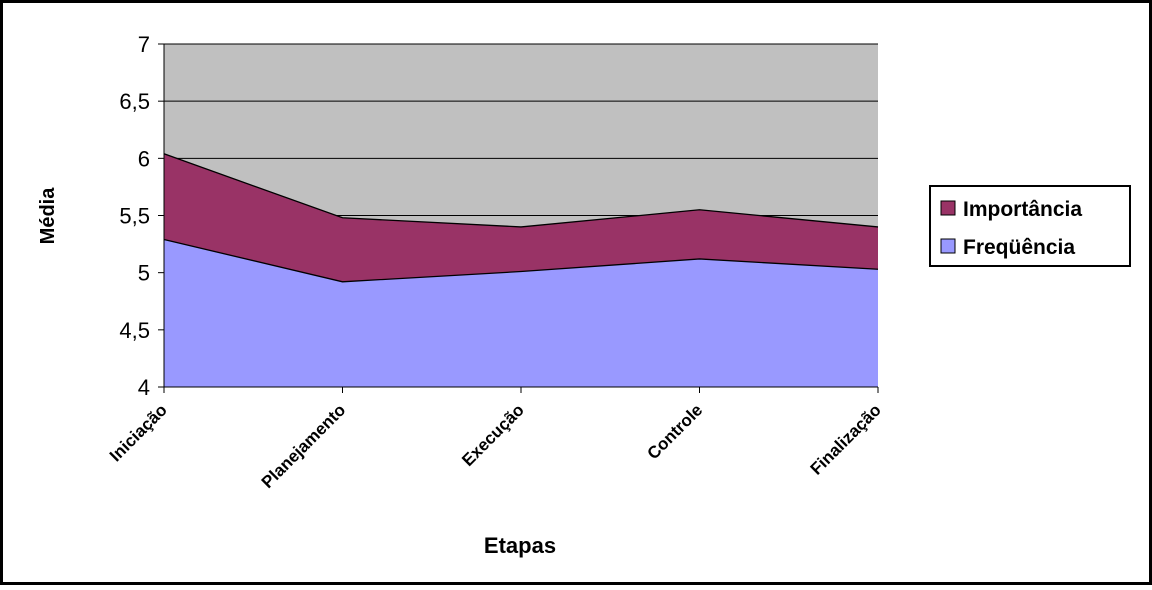 The height and width of the screenshot is (590, 1152). What do you see at coordinates (134, 330) in the screenshot?
I see `y-tick-label: 4,5` at bounding box center [134, 330].